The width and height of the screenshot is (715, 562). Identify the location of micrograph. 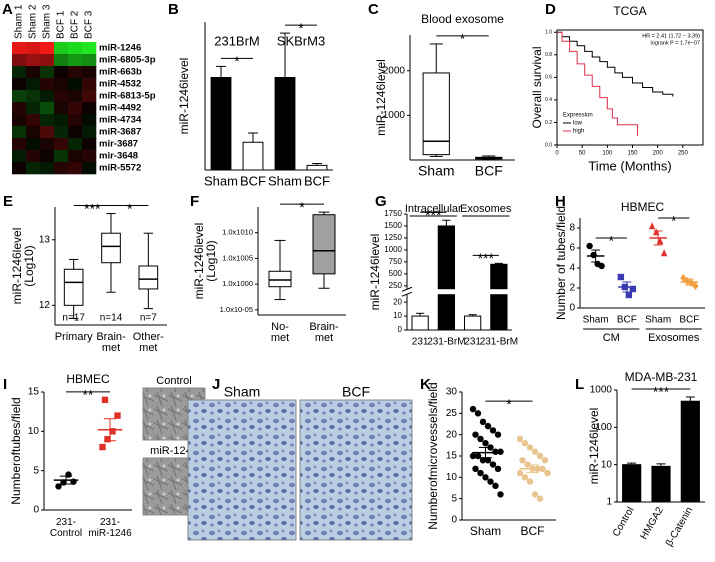
(242, 470).